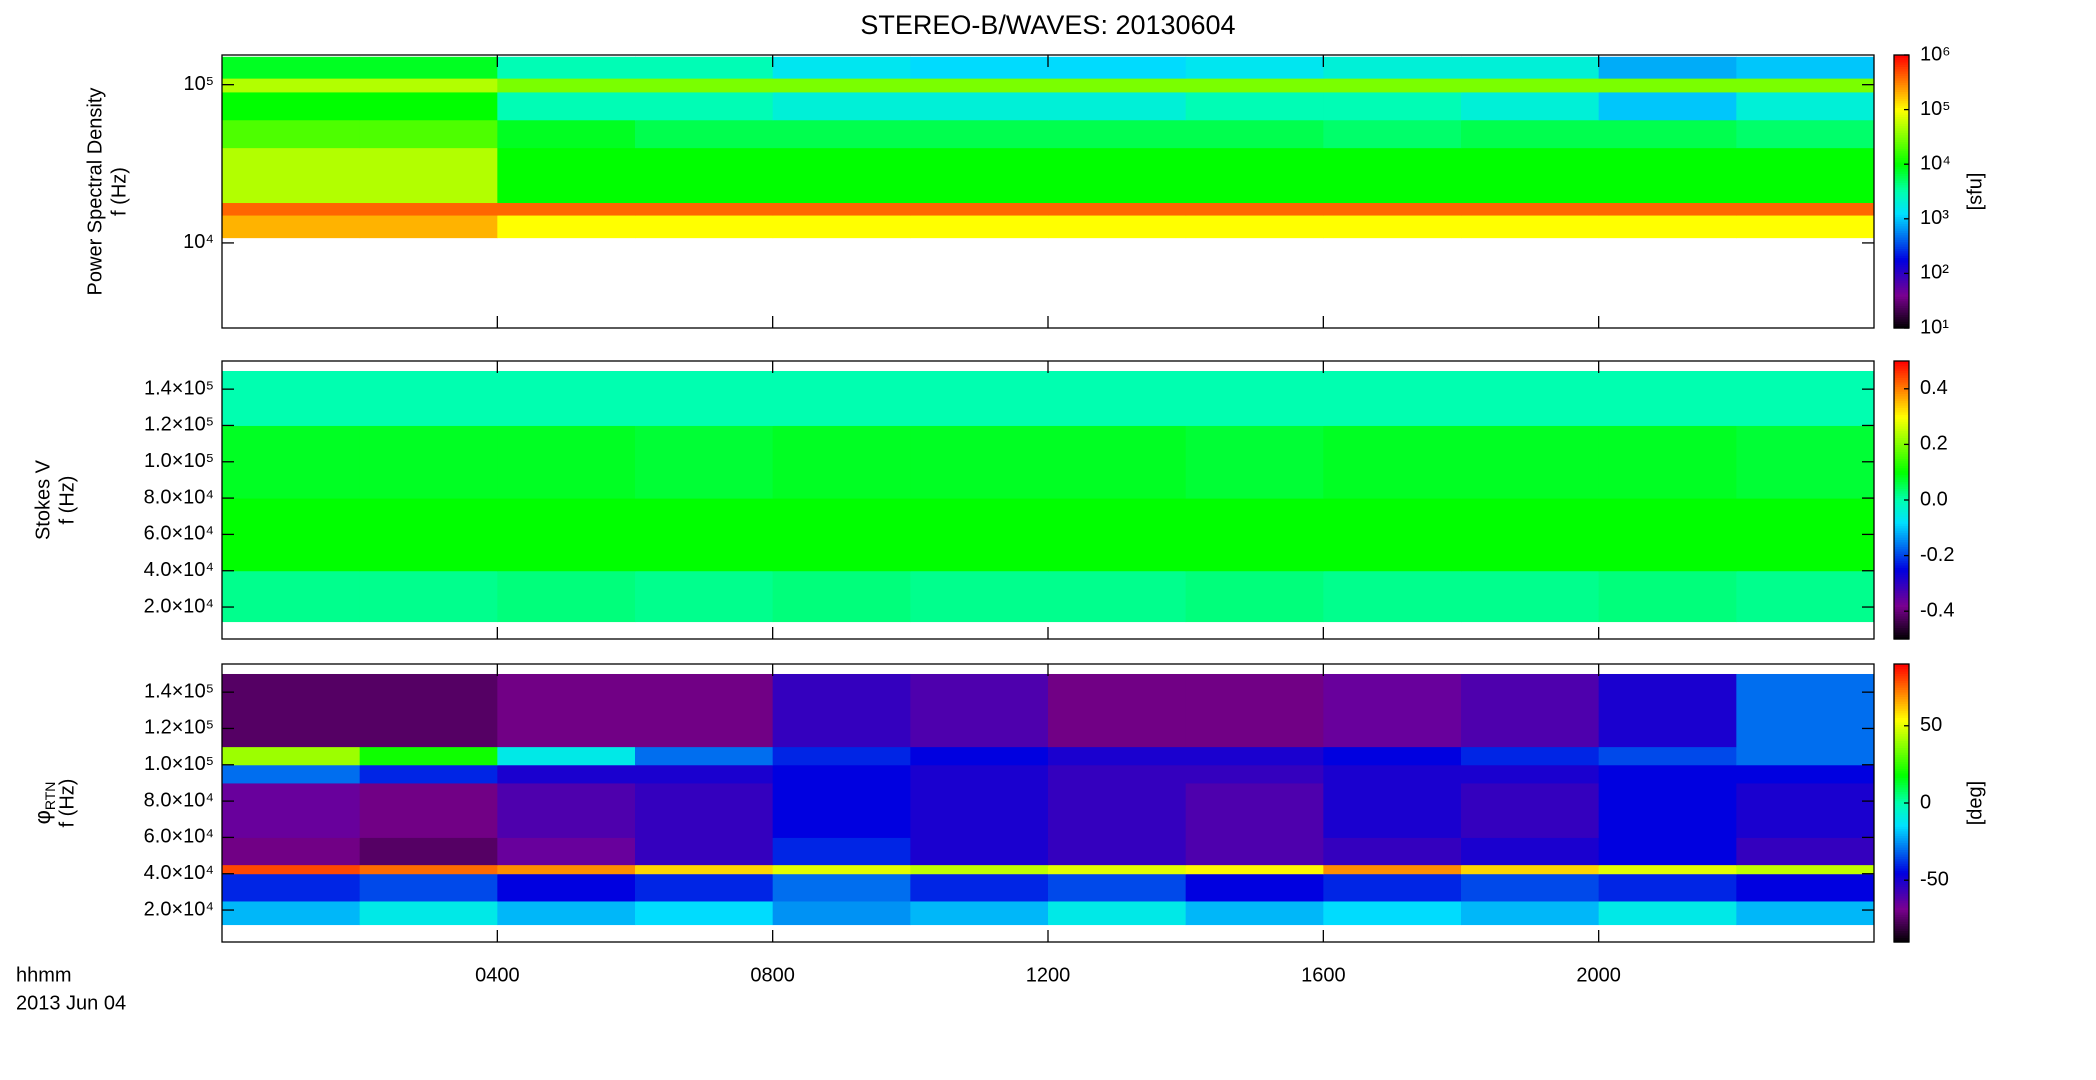 The height and width of the screenshot is (1080, 2096). Describe the element at coordinates (497, 975) in the screenshot. I see `x-tick-label: 0400` at that location.